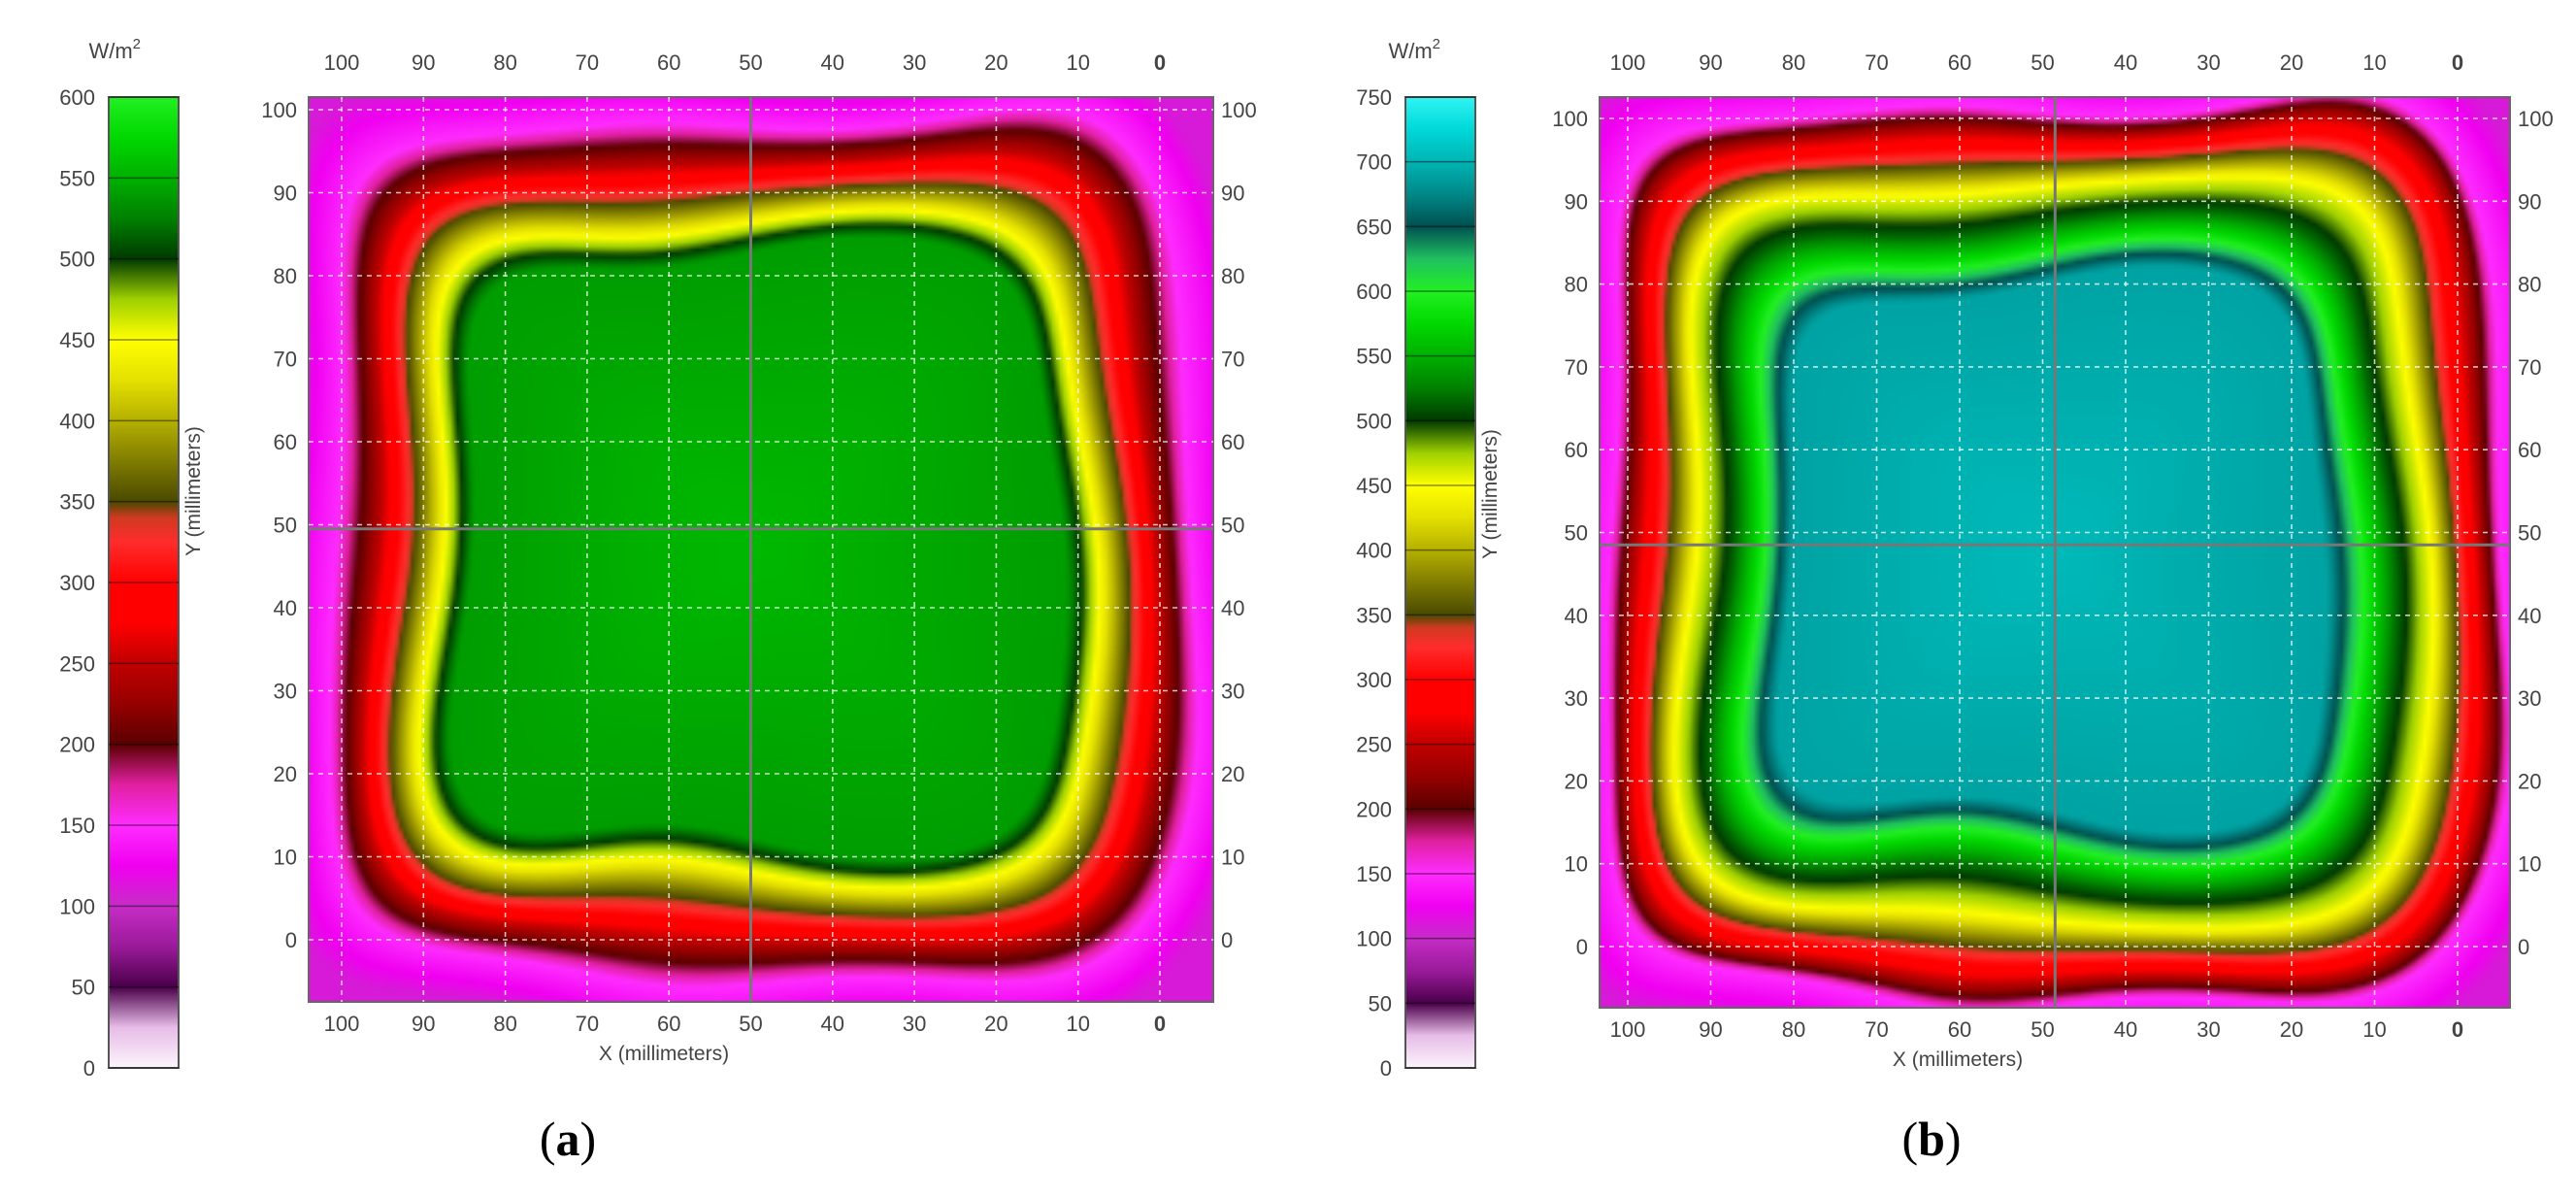  I want to click on y-tick-label-right: 10, so click(1232, 858).